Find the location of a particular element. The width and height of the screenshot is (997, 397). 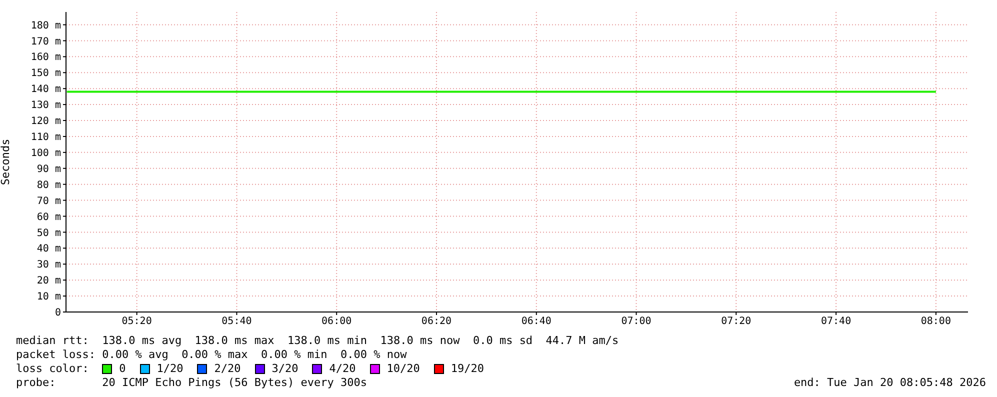

x-tick-label: 05:40 is located at coordinates (237, 322).